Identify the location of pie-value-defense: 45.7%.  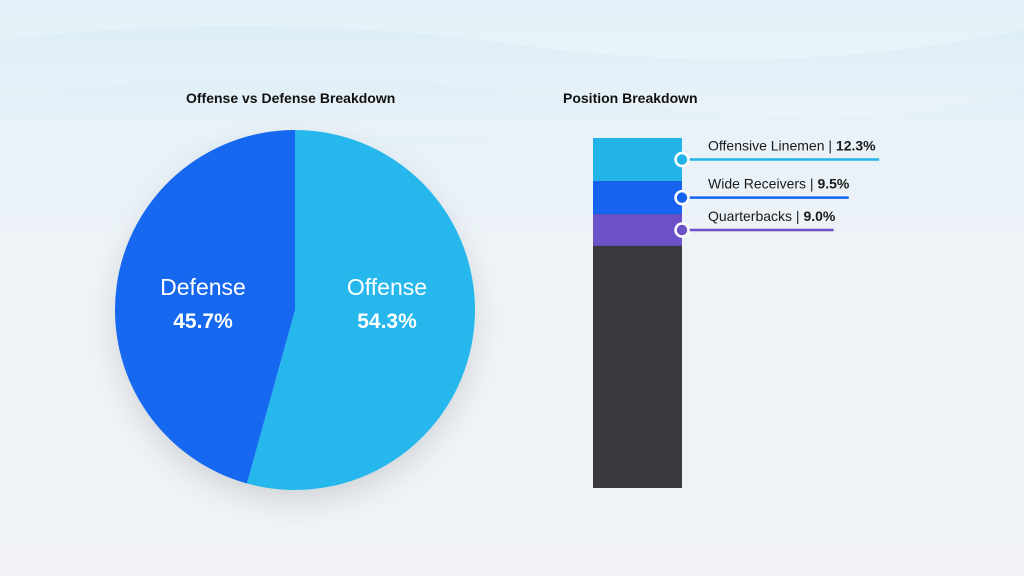
(203, 321).